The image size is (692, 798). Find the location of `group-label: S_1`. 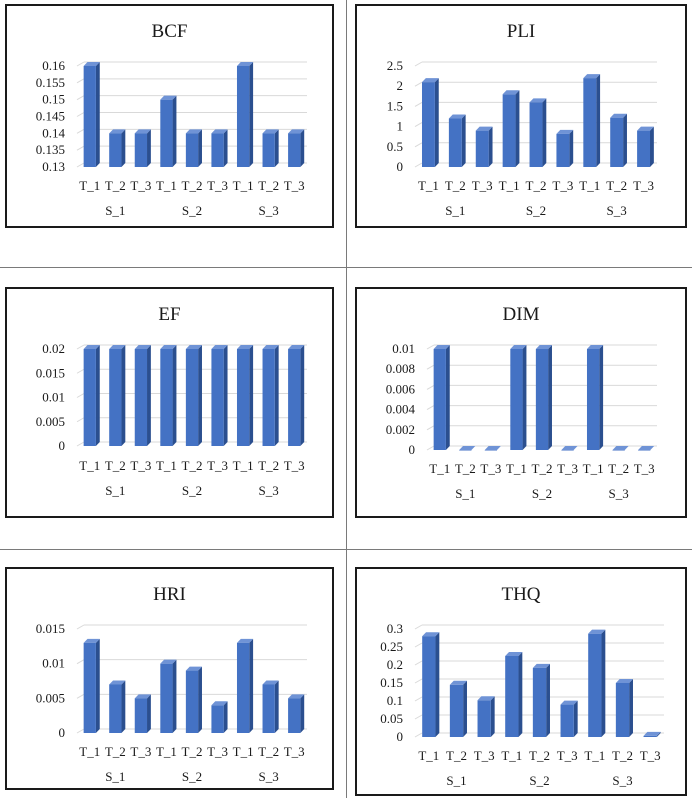

group-label: S_1 is located at coordinates (465, 493).